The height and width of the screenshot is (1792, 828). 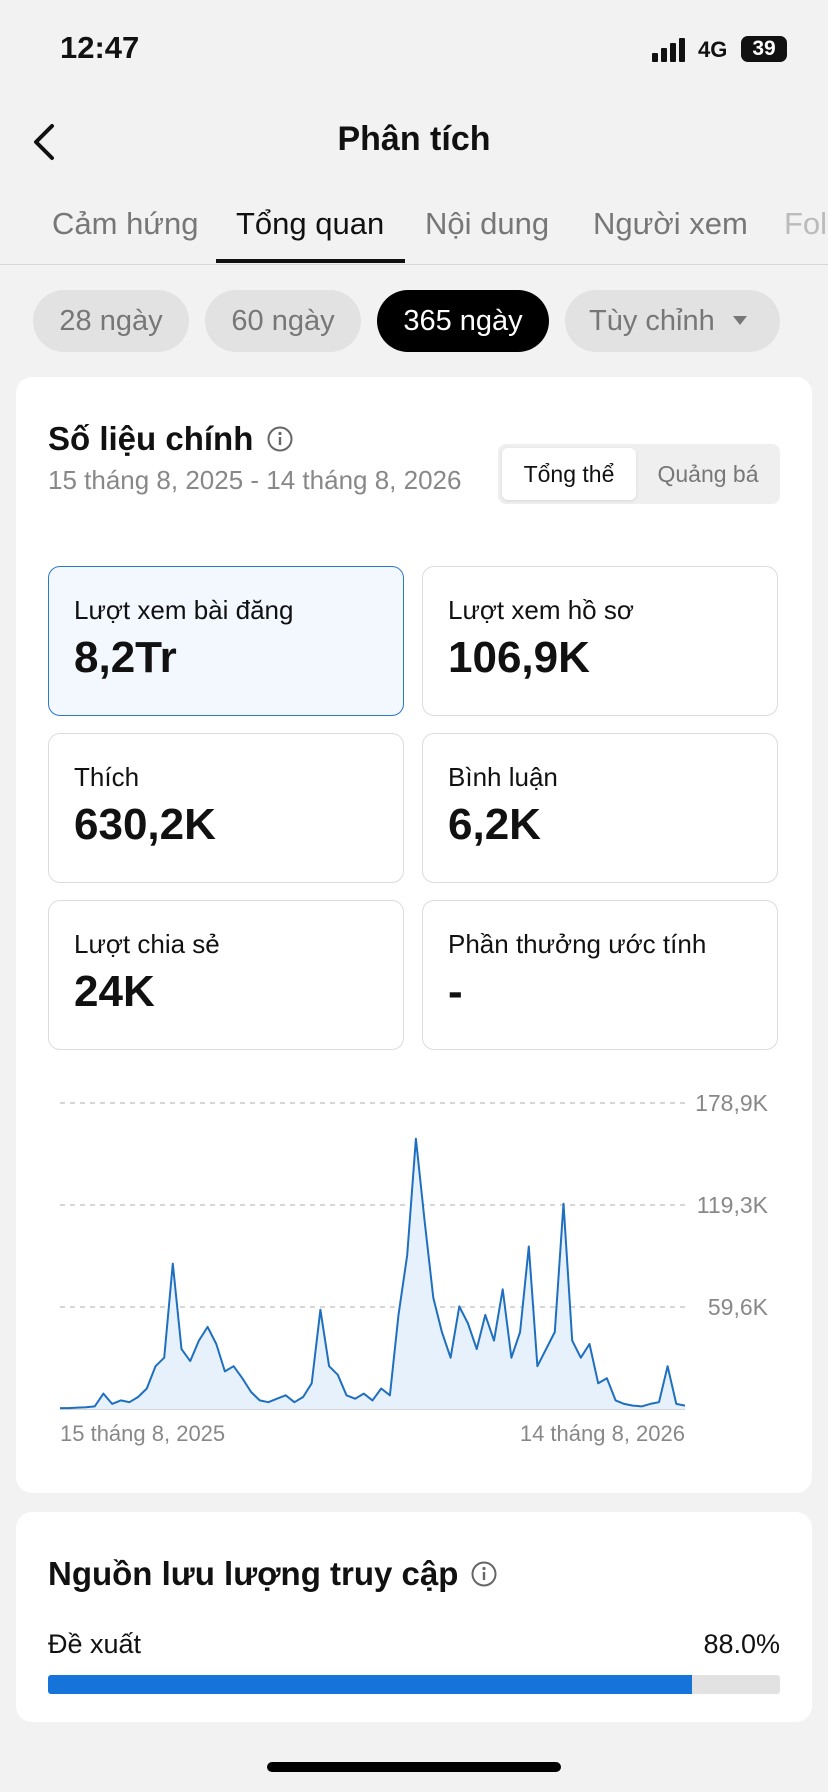 I want to click on progress-track, so click(x=414, y=1684).